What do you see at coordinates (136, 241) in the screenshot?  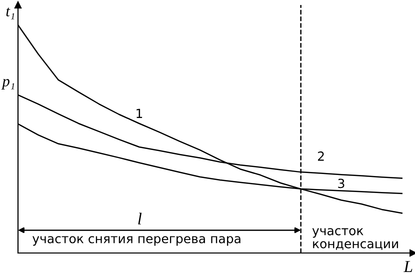 I see `annotation: участок снятия перегрева пара` at bounding box center [136, 241].